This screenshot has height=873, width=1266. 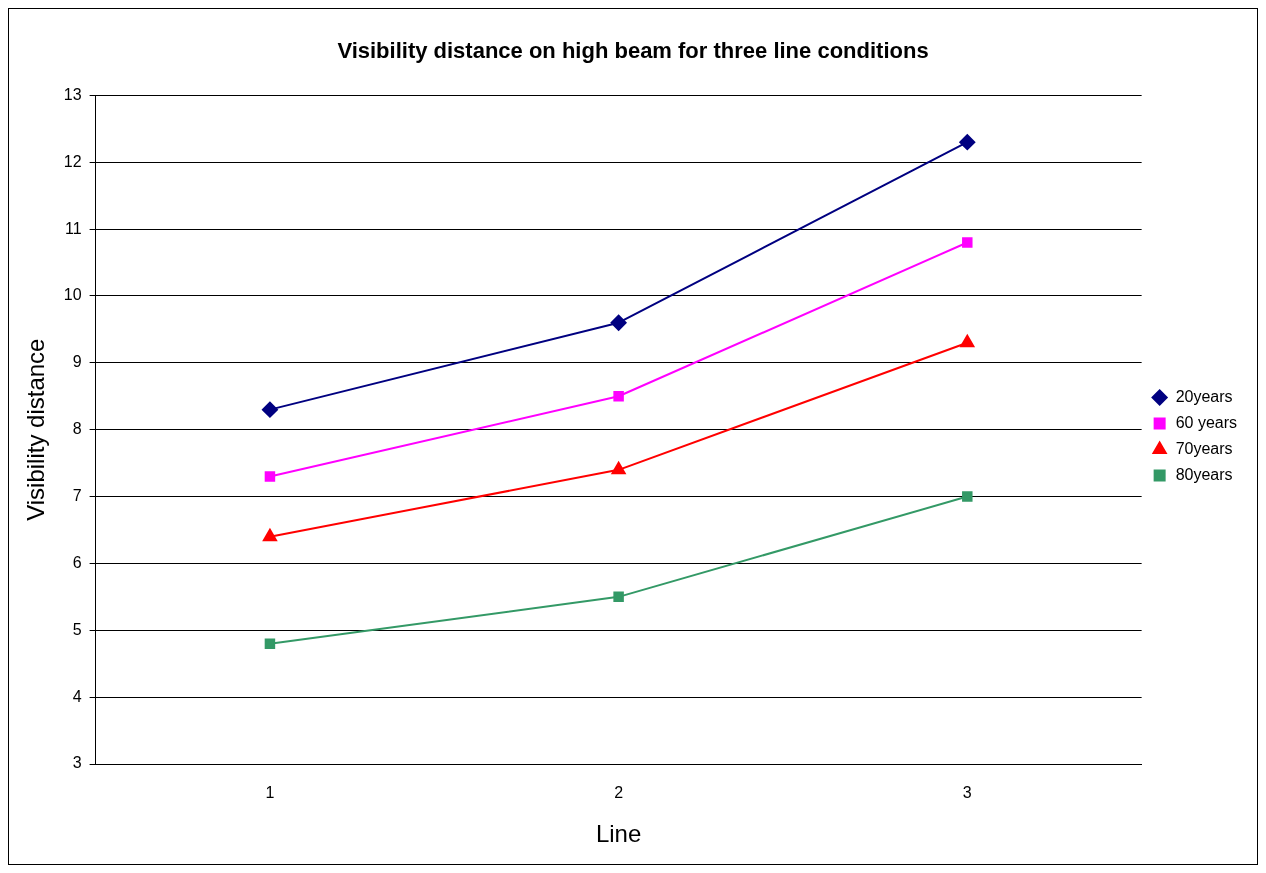 What do you see at coordinates (619, 793) in the screenshot?
I see `x-tick-label: 2` at bounding box center [619, 793].